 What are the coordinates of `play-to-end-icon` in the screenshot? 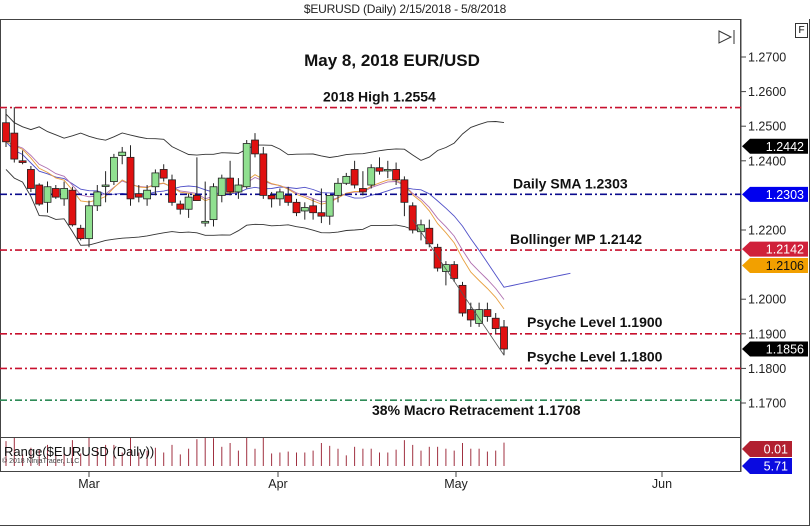 It's located at (725, 37).